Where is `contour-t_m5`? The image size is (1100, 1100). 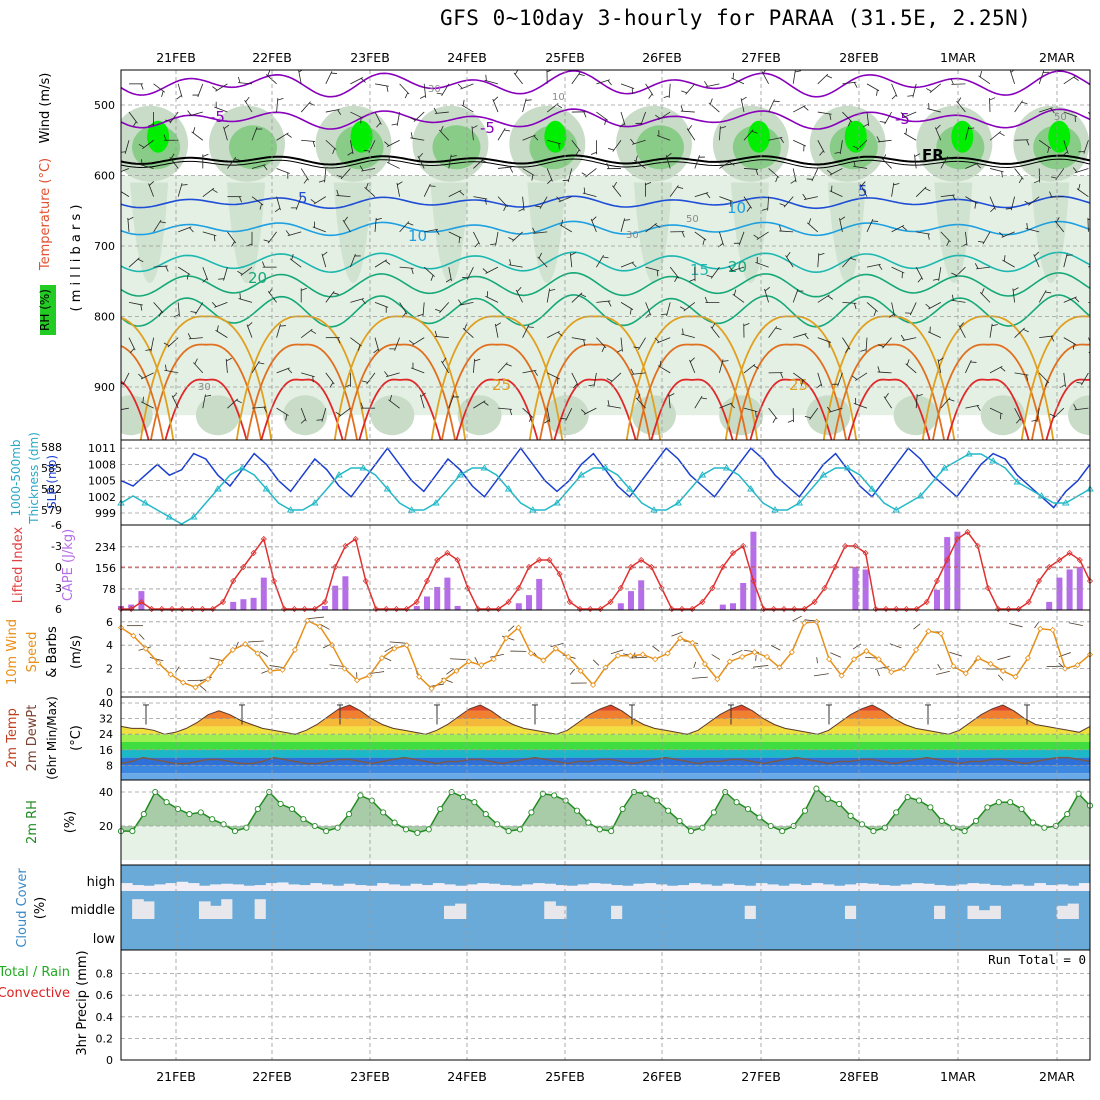 contour-t_m5 is located at coordinates (605, 119).